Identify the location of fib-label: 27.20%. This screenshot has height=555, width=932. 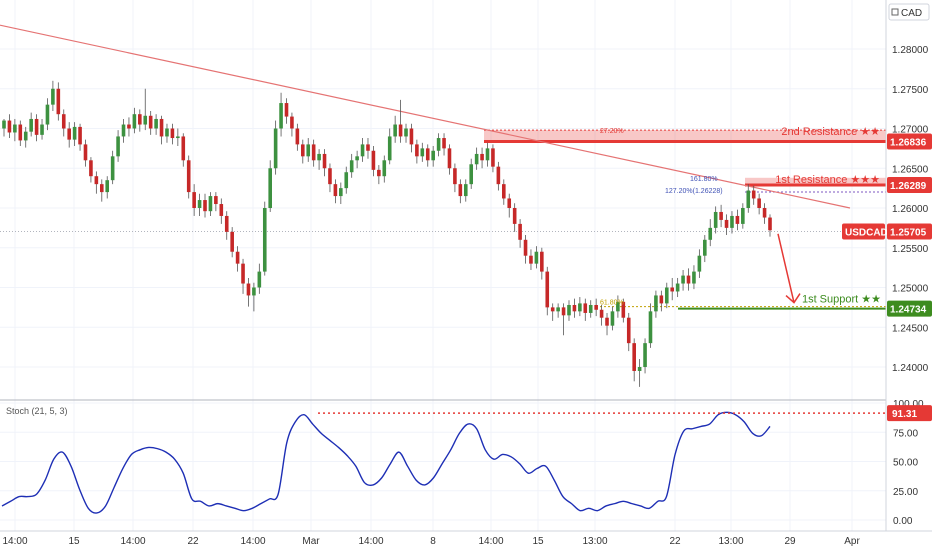
(612, 131).